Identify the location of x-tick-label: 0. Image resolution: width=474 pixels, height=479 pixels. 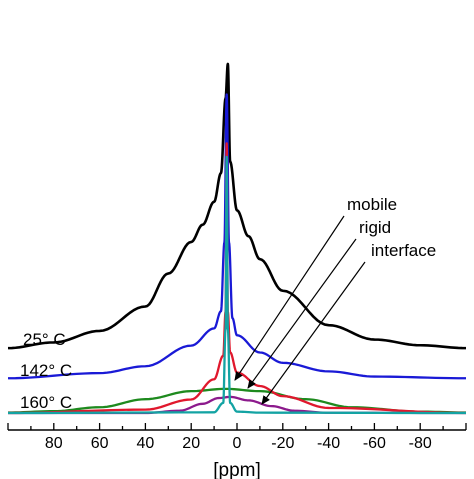
(237, 443).